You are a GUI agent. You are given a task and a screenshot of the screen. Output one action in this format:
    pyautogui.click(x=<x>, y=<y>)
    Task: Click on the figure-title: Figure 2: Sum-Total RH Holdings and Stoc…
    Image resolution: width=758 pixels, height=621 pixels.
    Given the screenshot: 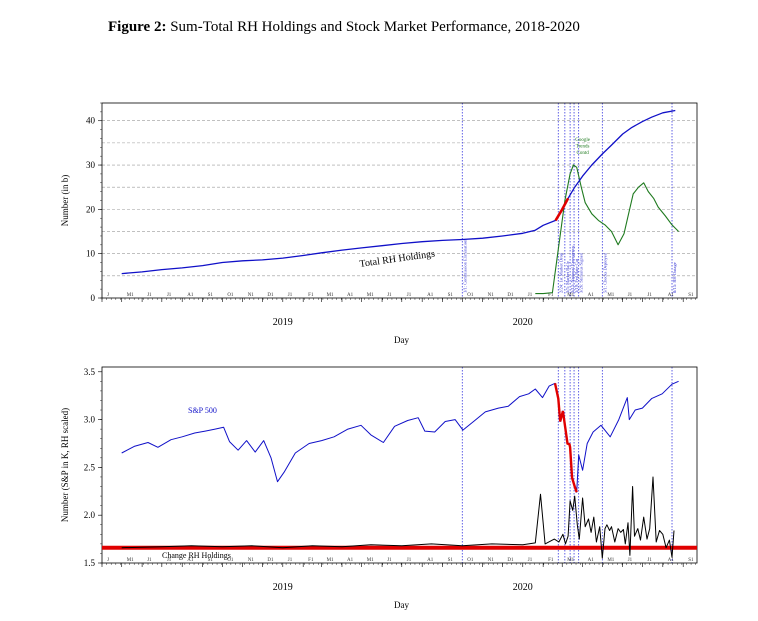 What is the action you would take?
    pyautogui.click(x=344, y=27)
    